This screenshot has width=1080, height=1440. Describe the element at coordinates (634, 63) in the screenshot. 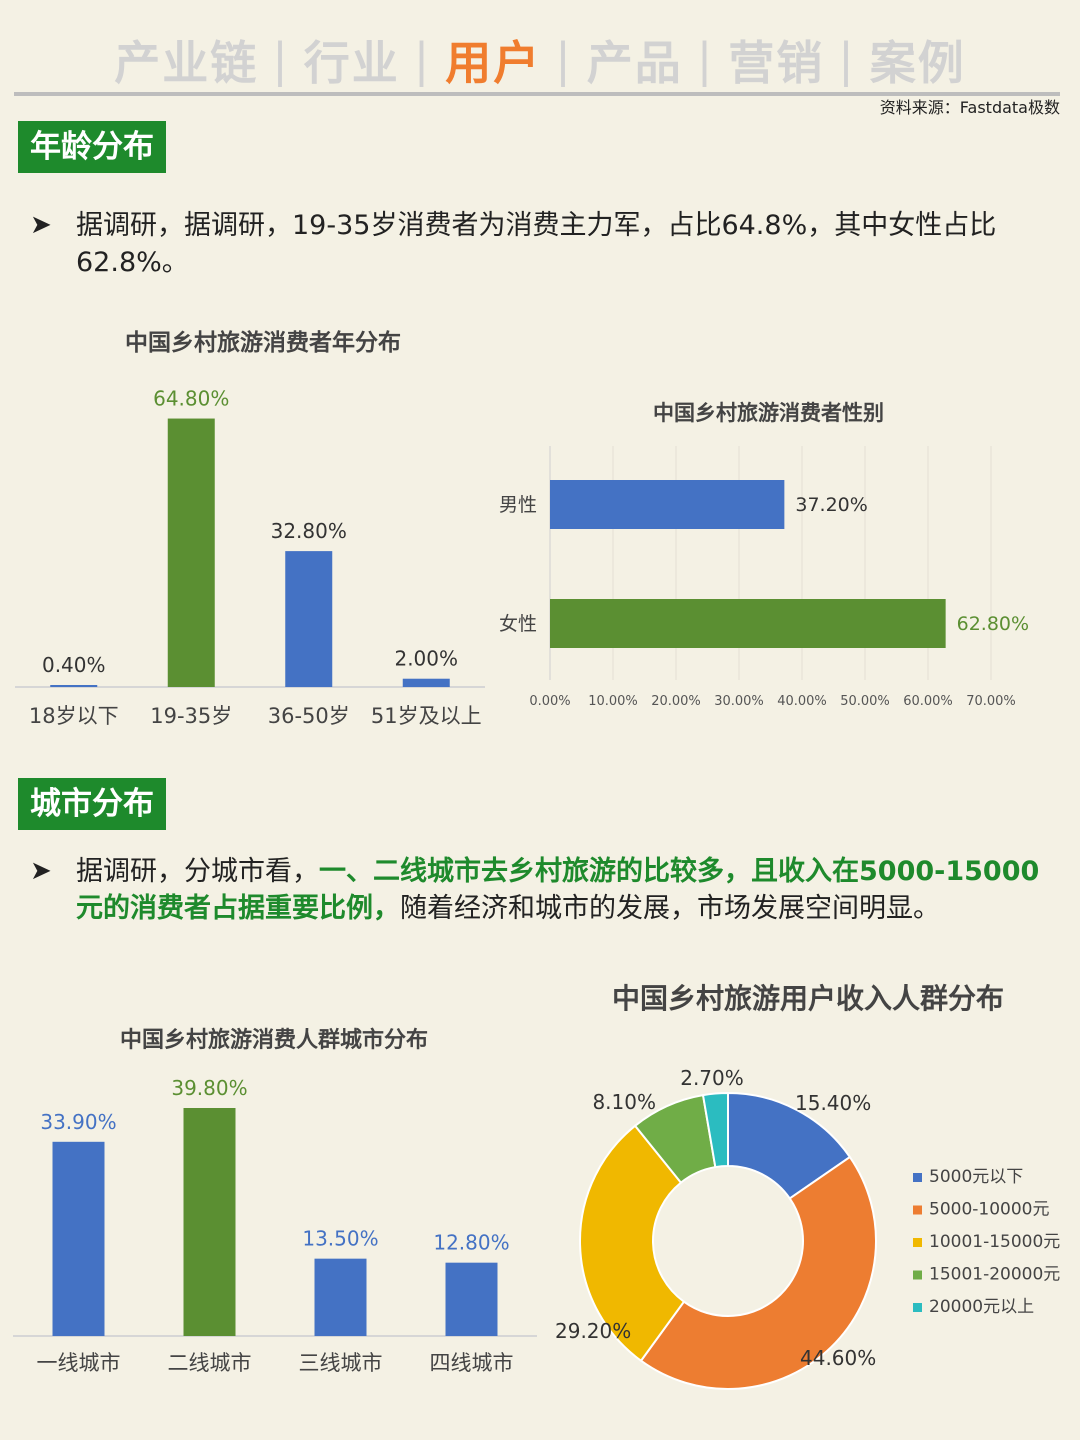

I see `nav-tab-3: 产品` at that location.